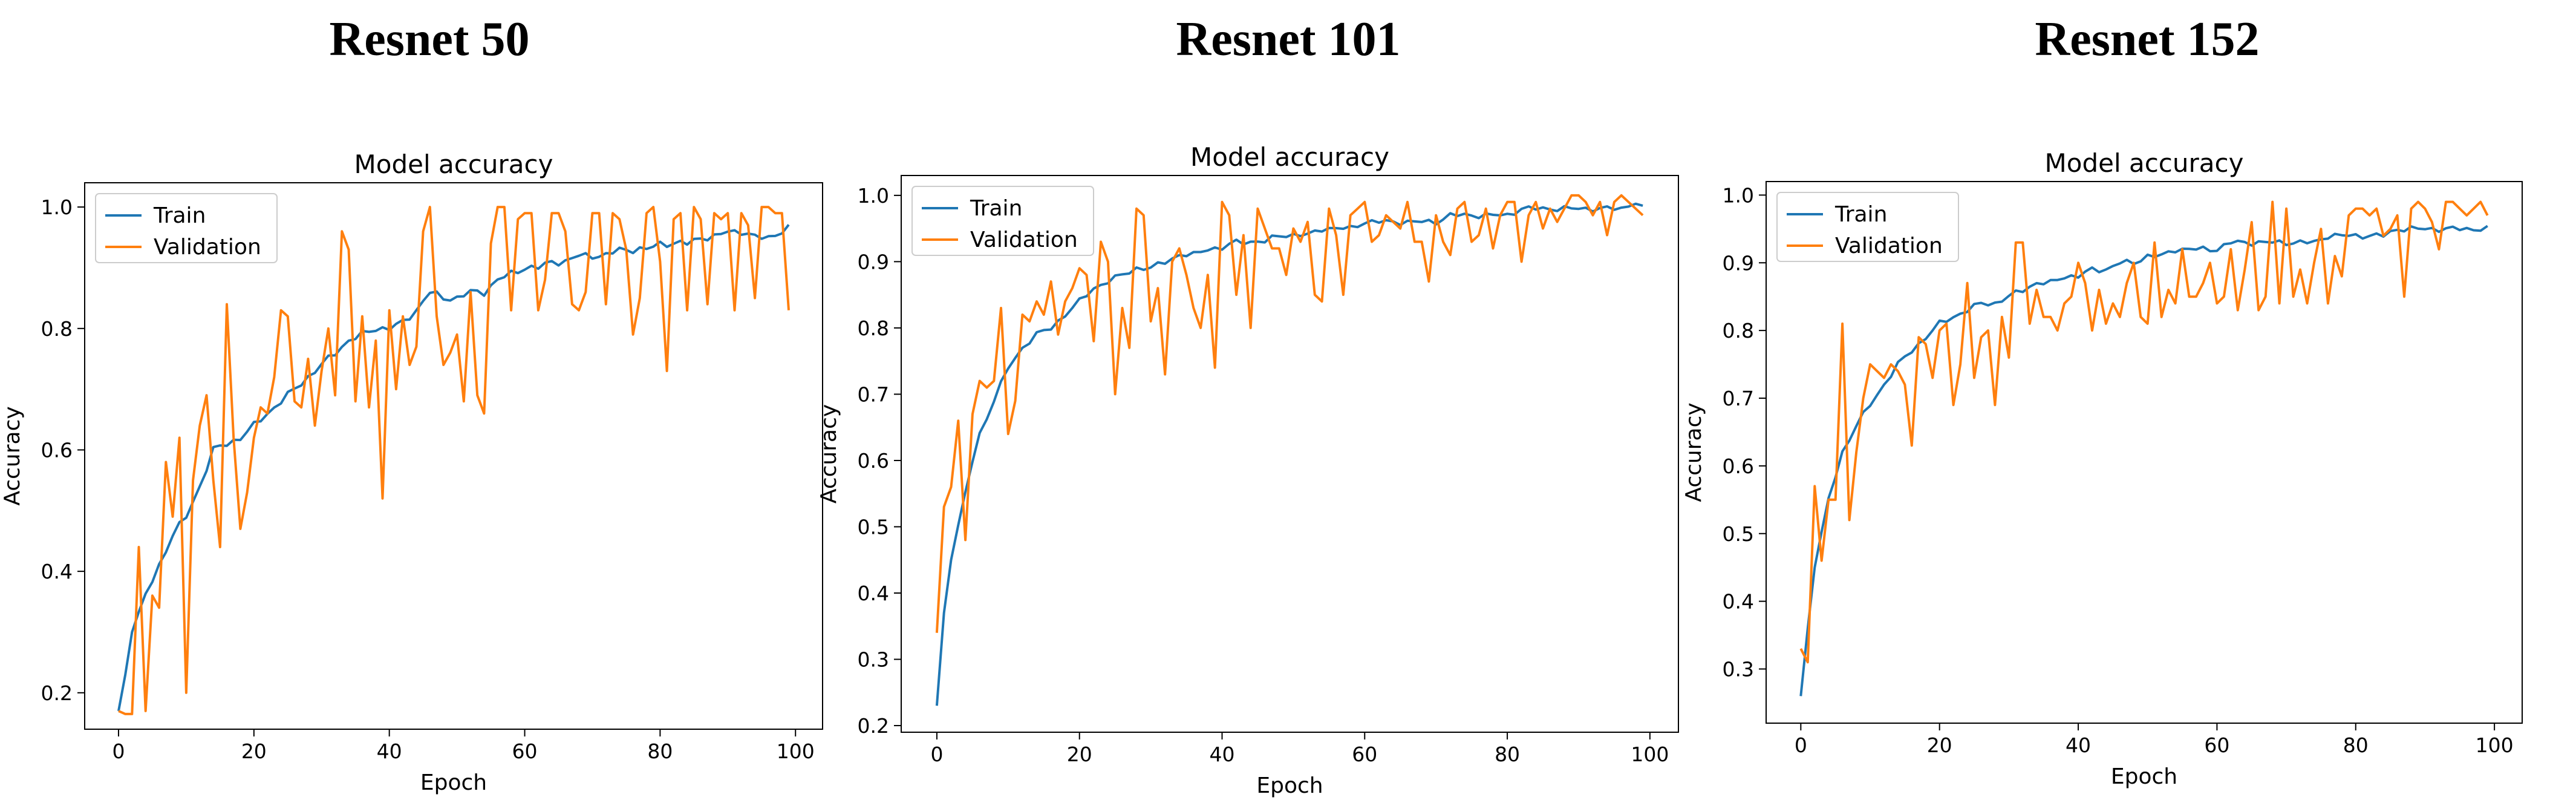 The image size is (2576, 800). Describe the element at coordinates (2147, 40) in the screenshot. I see `panel-heading: Resnet 152` at that location.